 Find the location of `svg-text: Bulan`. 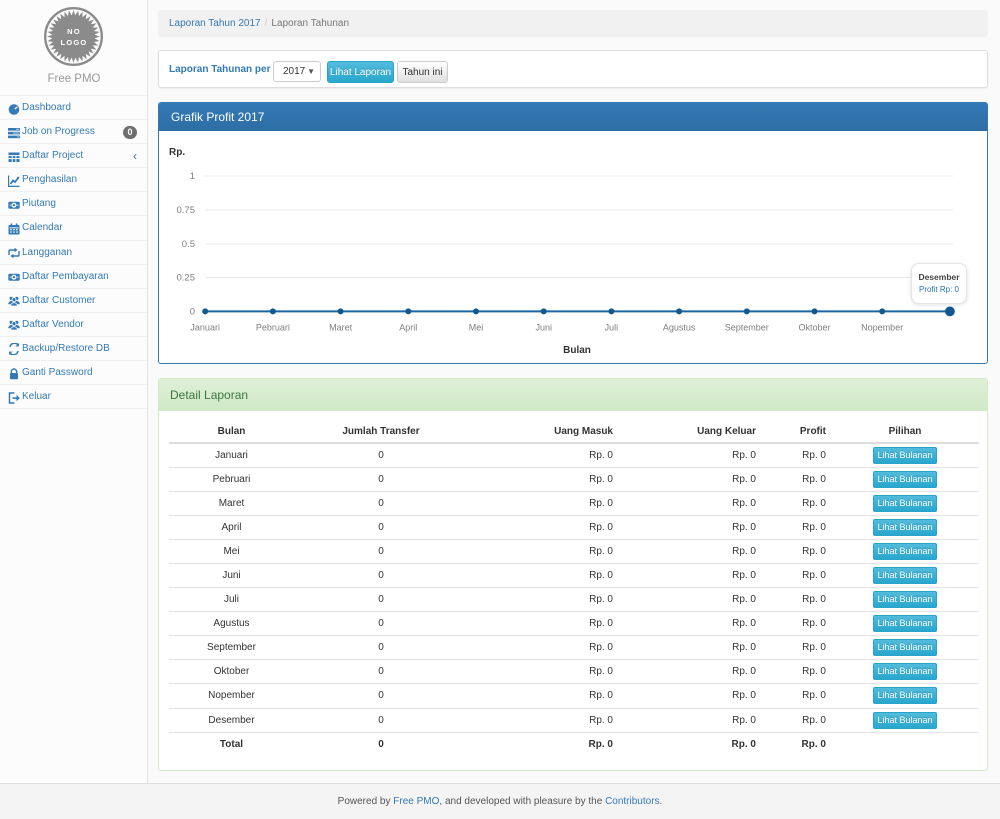

svg-text: Bulan is located at coordinates (577, 350).